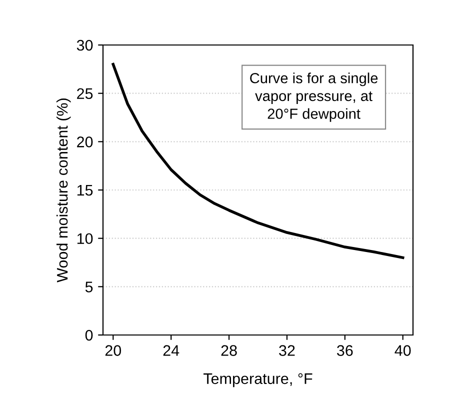 The height and width of the screenshot is (405, 453). Describe the element at coordinates (63, 190) in the screenshot. I see `y-axis-title: Wood moisture content (%)` at that location.